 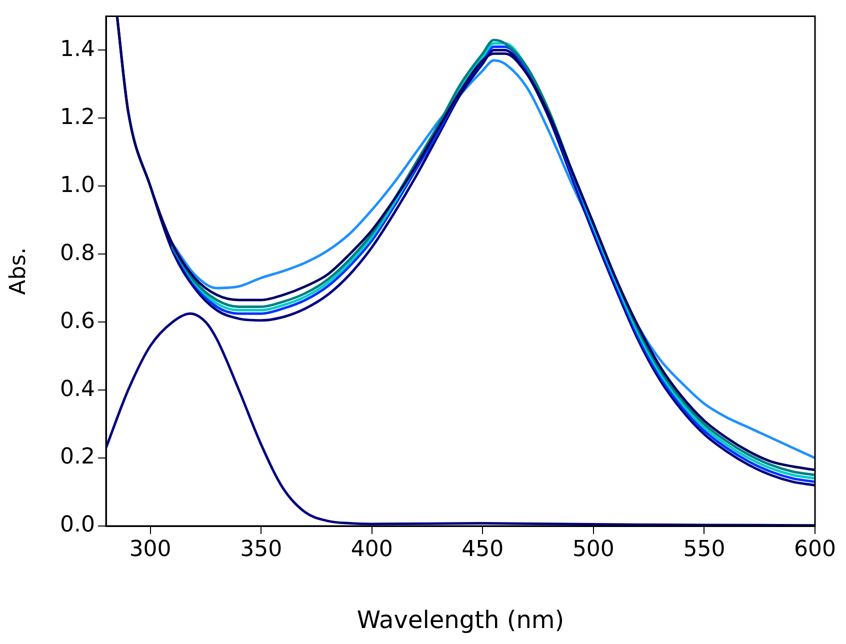 What do you see at coordinates (483, 549) in the screenshot?
I see `x-tick-label: 450` at bounding box center [483, 549].